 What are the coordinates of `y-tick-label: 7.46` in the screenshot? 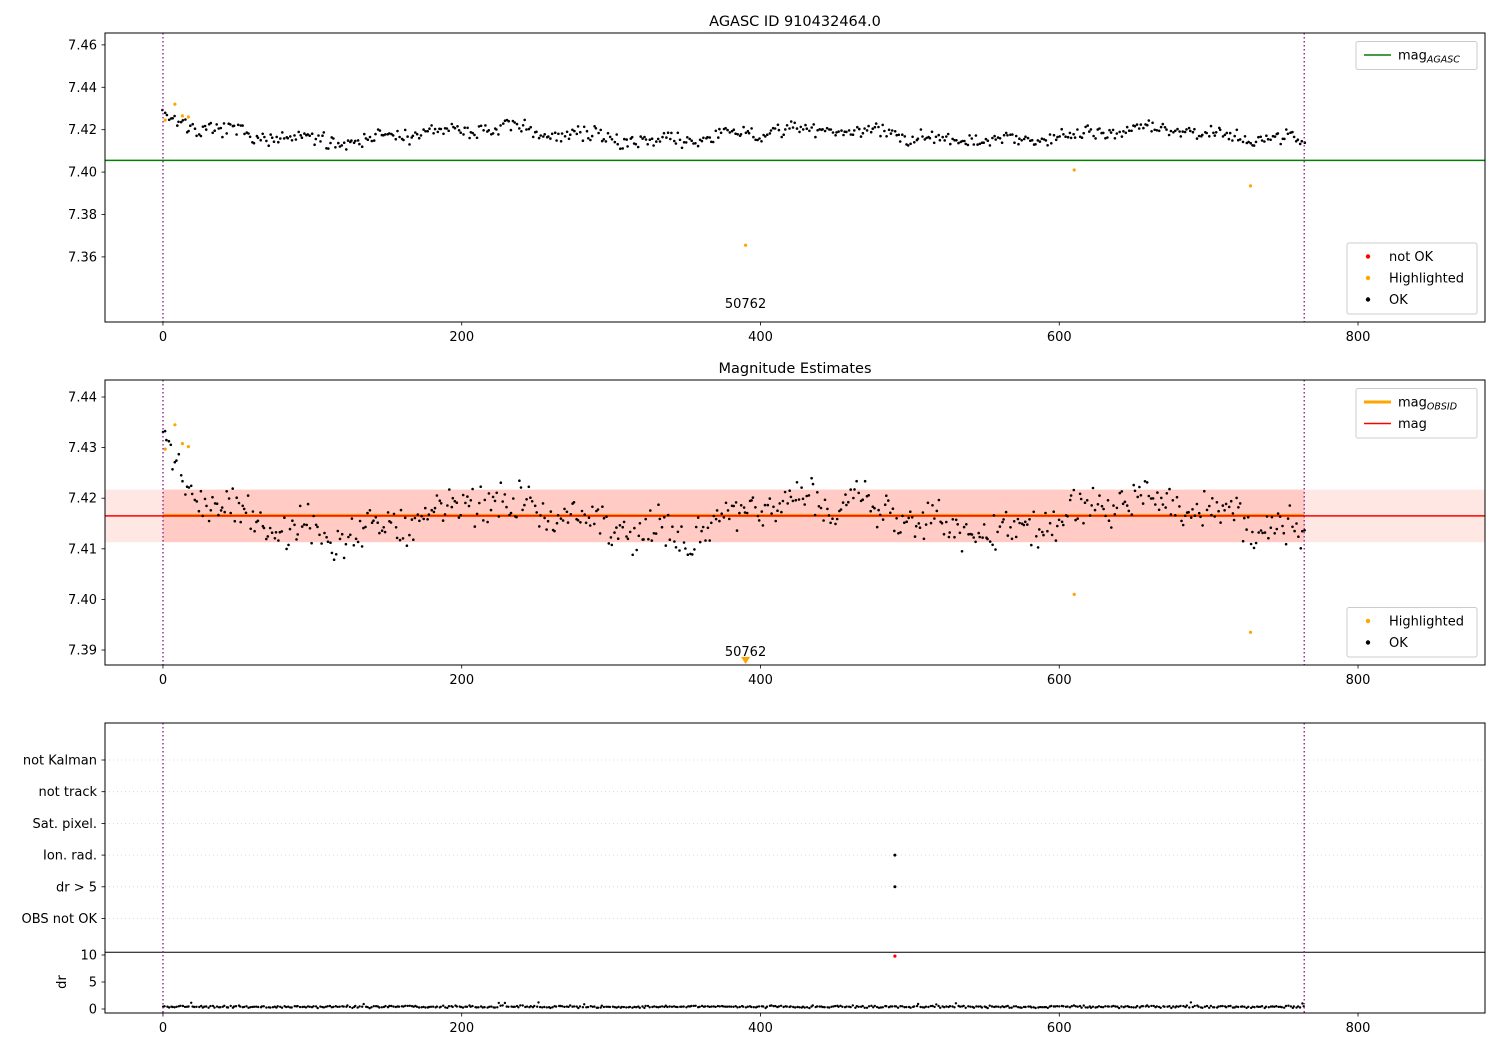 It's located at (82, 45).